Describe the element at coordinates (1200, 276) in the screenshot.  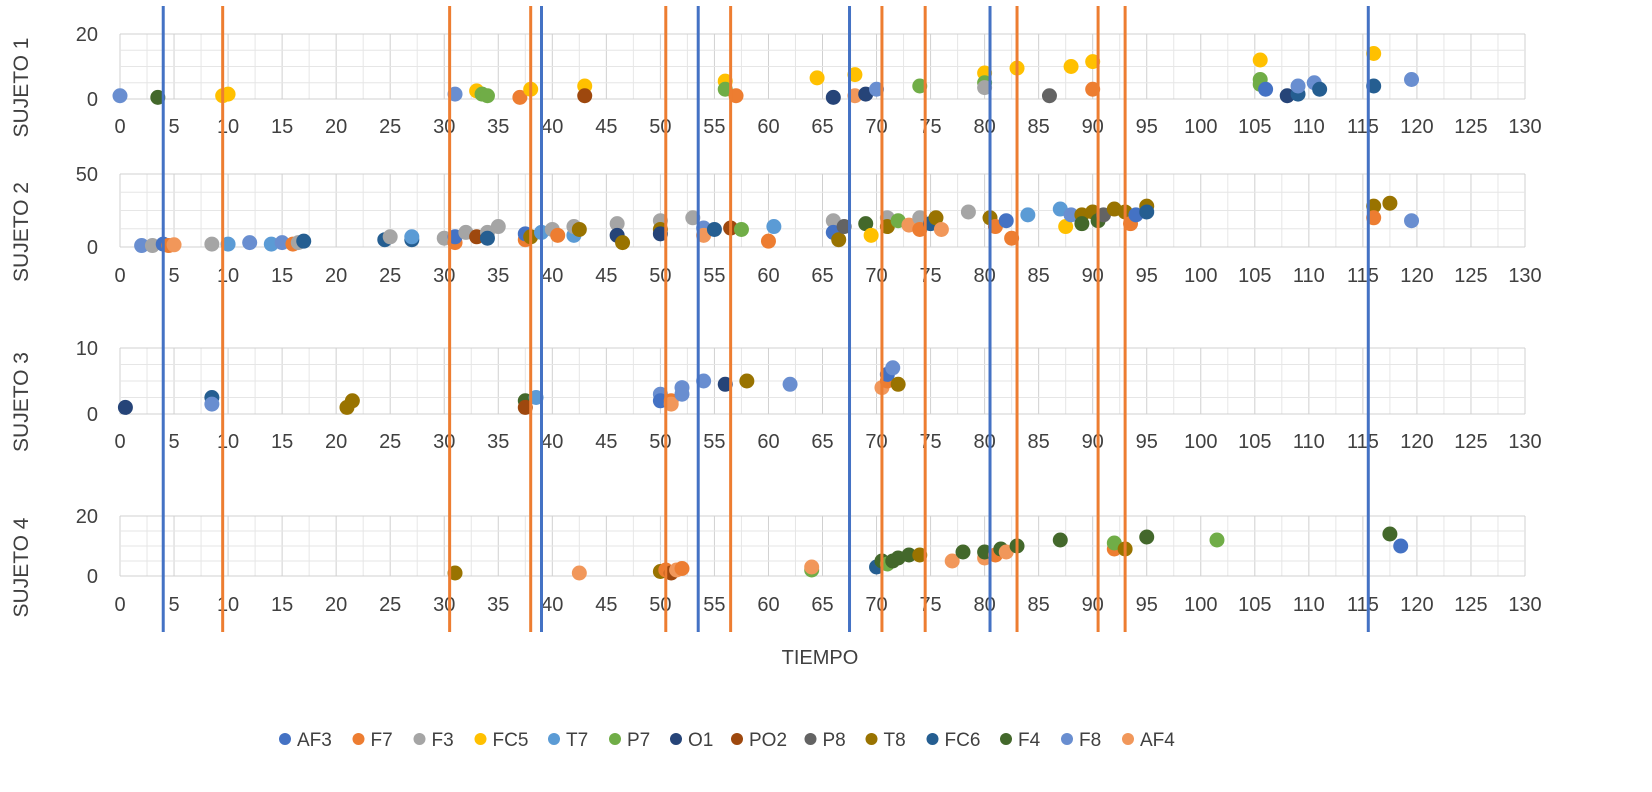
I see `x-tick-label: 100` at that location.